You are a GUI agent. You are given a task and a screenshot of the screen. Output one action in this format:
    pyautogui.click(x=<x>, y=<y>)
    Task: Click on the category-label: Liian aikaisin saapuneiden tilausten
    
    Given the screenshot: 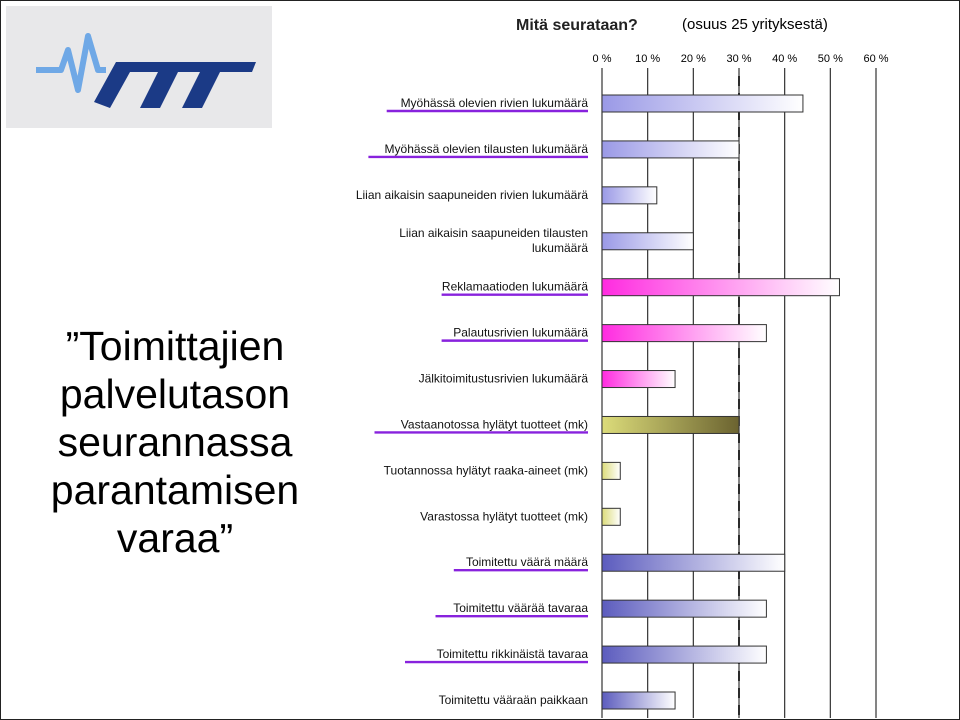 What is the action you would take?
    pyautogui.click(x=493, y=233)
    